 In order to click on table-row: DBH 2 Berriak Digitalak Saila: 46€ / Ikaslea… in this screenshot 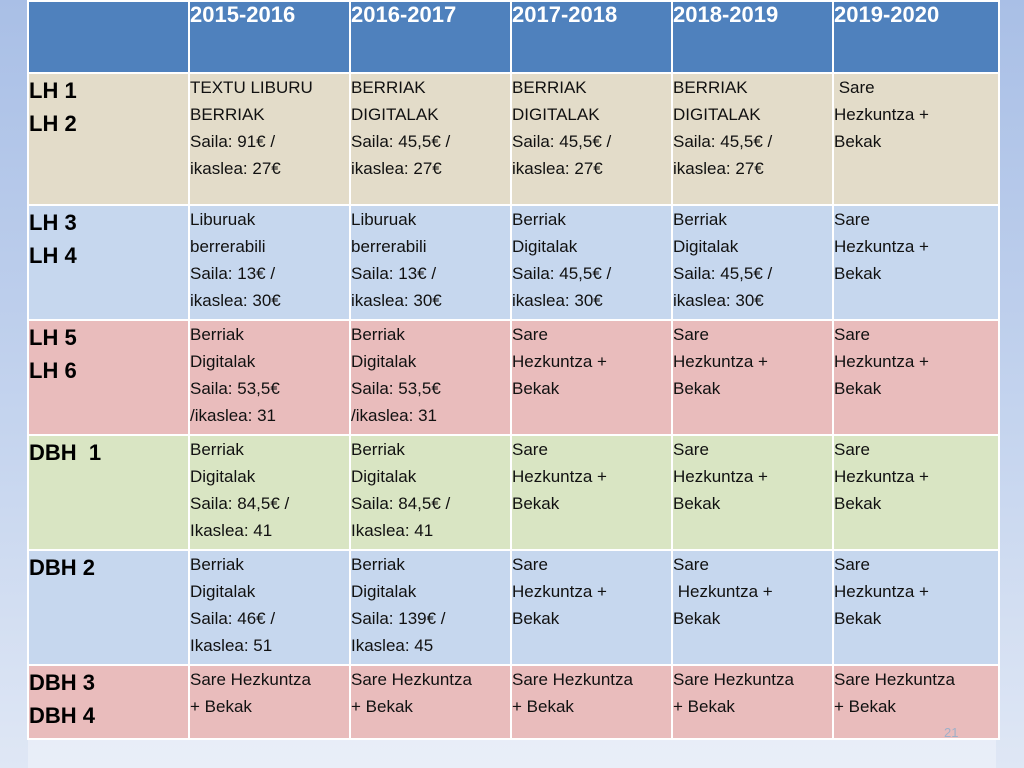, I will do `click(513, 607)`.